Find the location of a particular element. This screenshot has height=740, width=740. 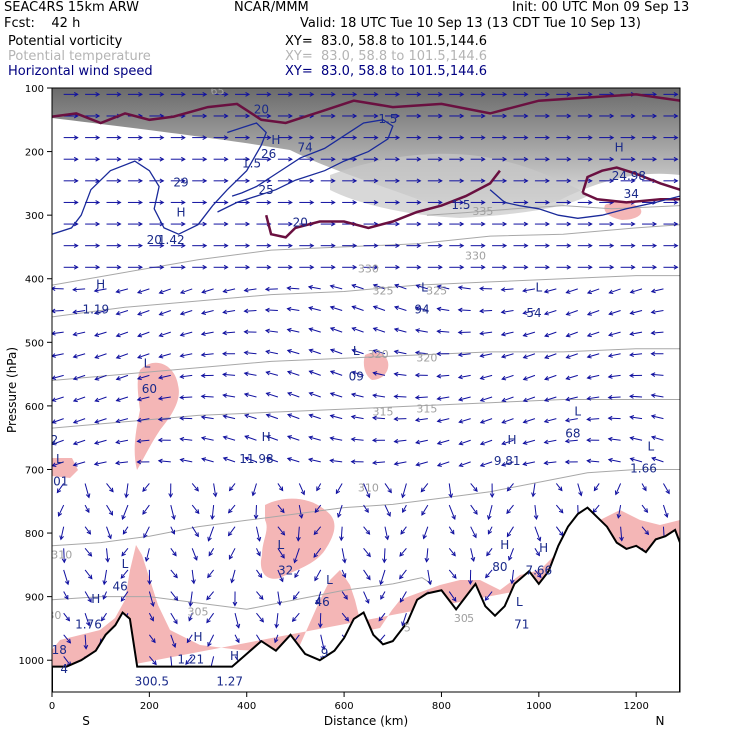

x-end-label-right: N is located at coordinates (660, 721).